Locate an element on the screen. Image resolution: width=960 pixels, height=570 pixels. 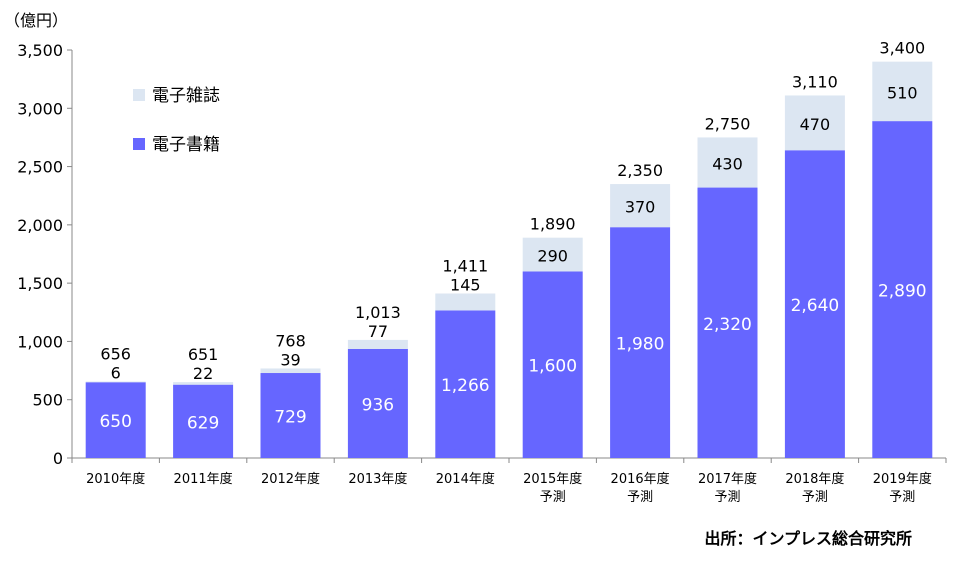
data-label-emagazine: 6 is located at coordinates (116, 373).